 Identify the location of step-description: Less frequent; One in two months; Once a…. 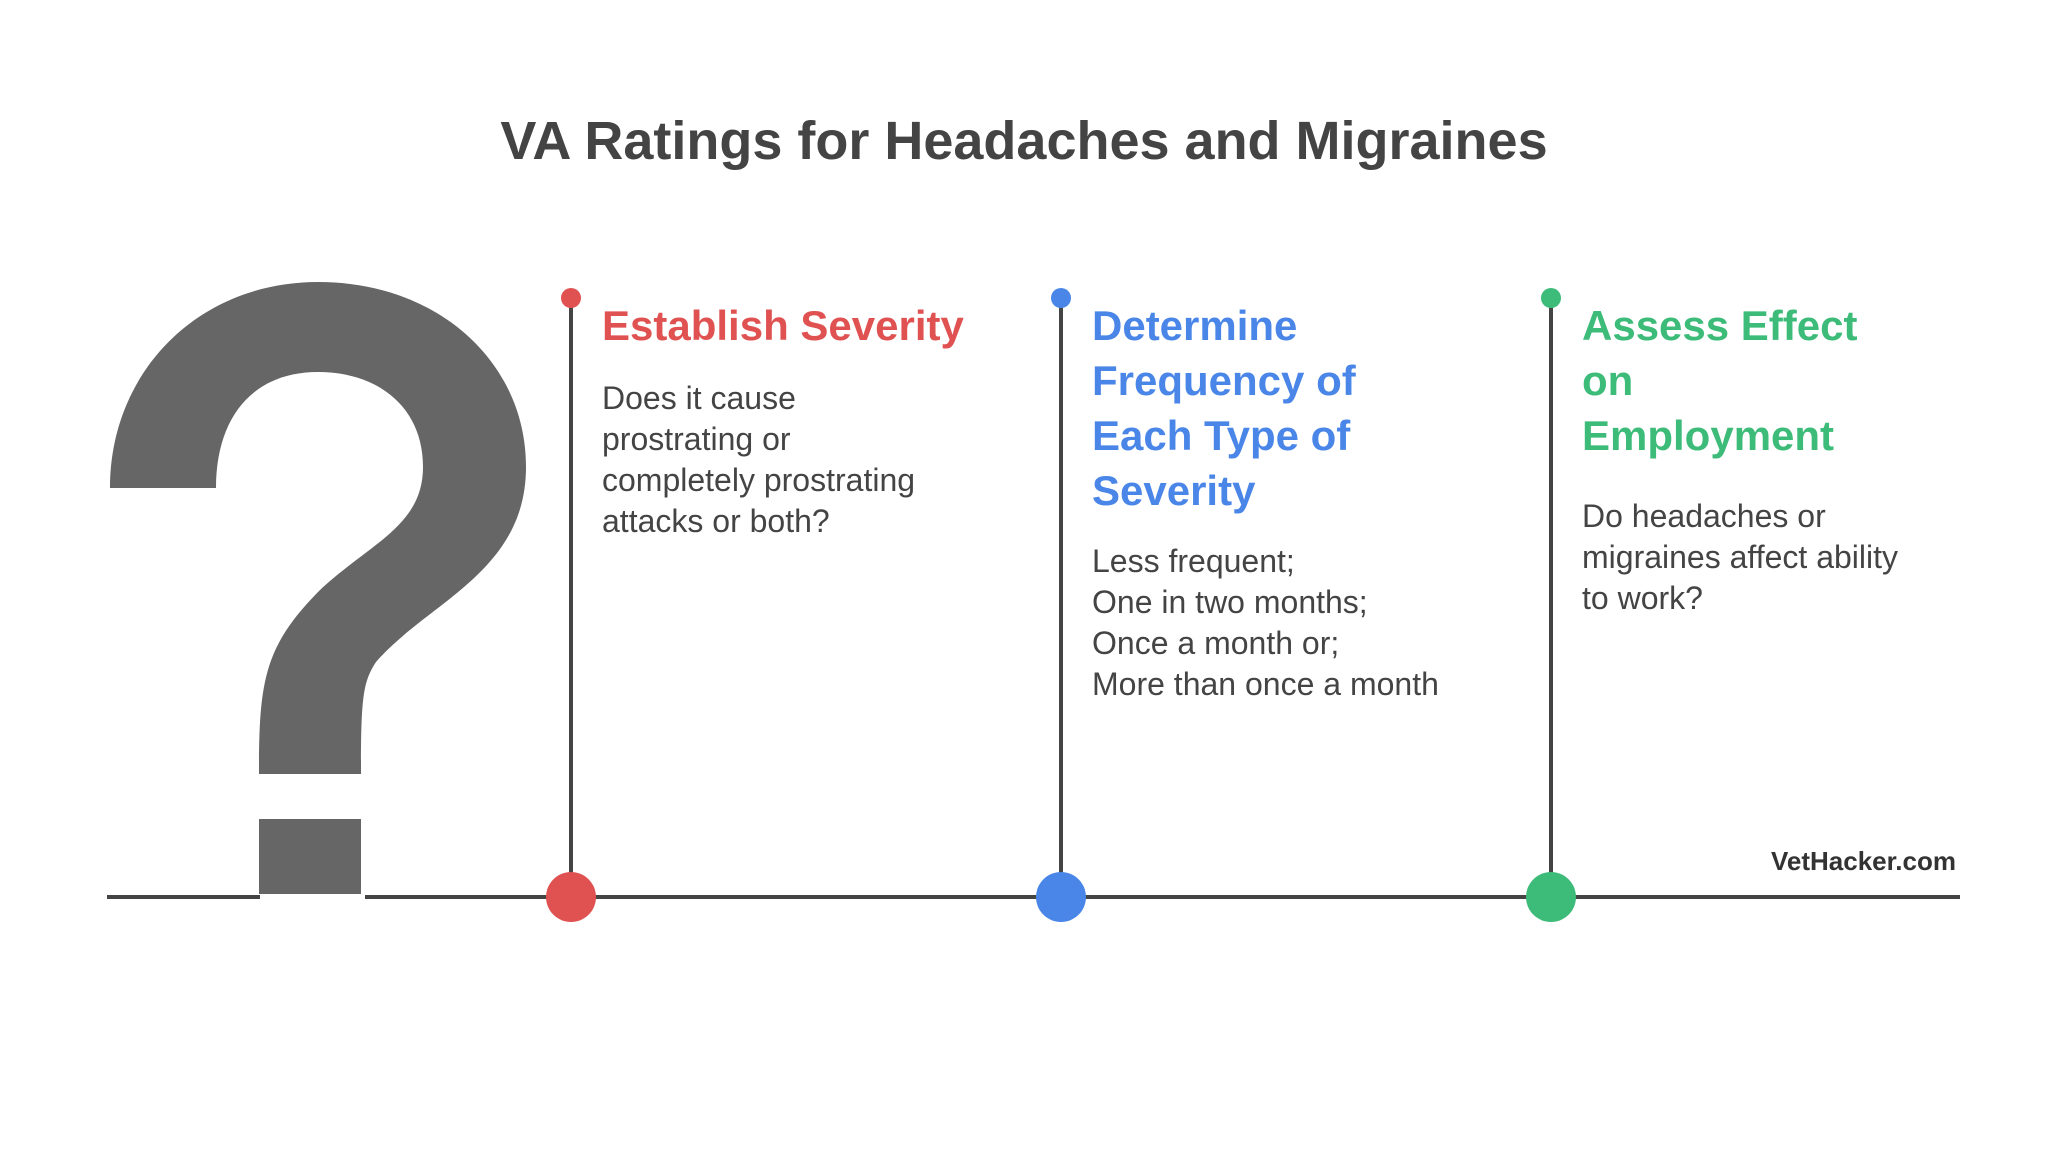
(1265, 622).